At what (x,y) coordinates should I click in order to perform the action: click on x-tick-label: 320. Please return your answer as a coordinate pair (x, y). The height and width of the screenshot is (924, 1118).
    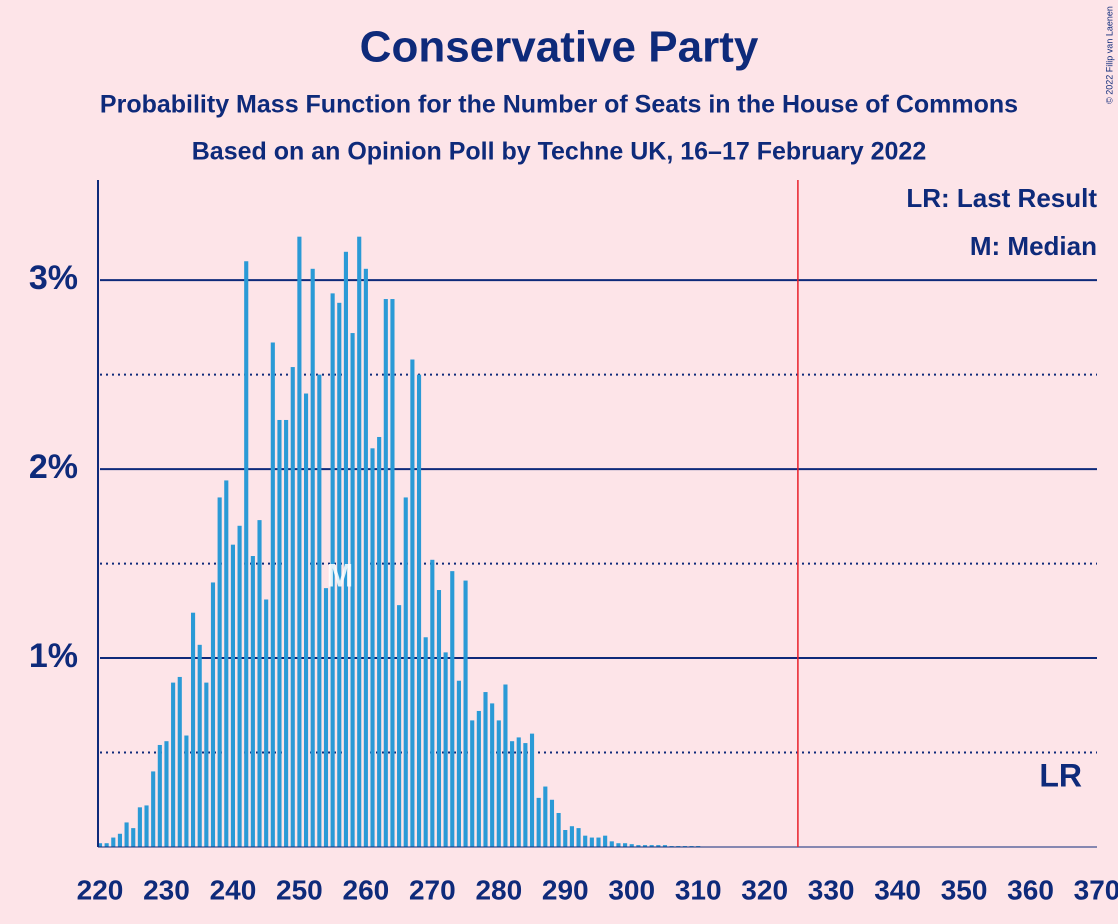
    Looking at the image, I should click on (764, 889).